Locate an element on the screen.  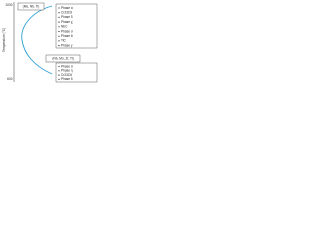
lower-title: (Nb, Mo, Zr, Ti) is located at coordinates (62, 58).